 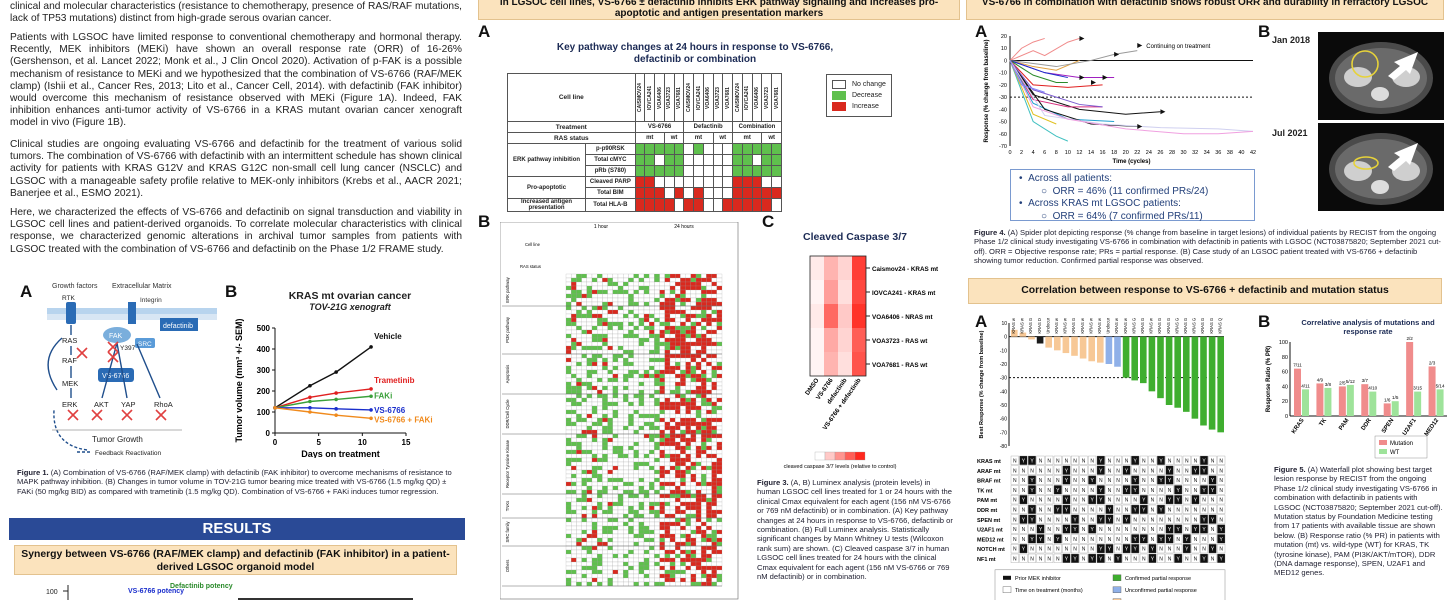 I want to click on bar-mutation-label: KRAS wt, so click(x=1099, y=326).